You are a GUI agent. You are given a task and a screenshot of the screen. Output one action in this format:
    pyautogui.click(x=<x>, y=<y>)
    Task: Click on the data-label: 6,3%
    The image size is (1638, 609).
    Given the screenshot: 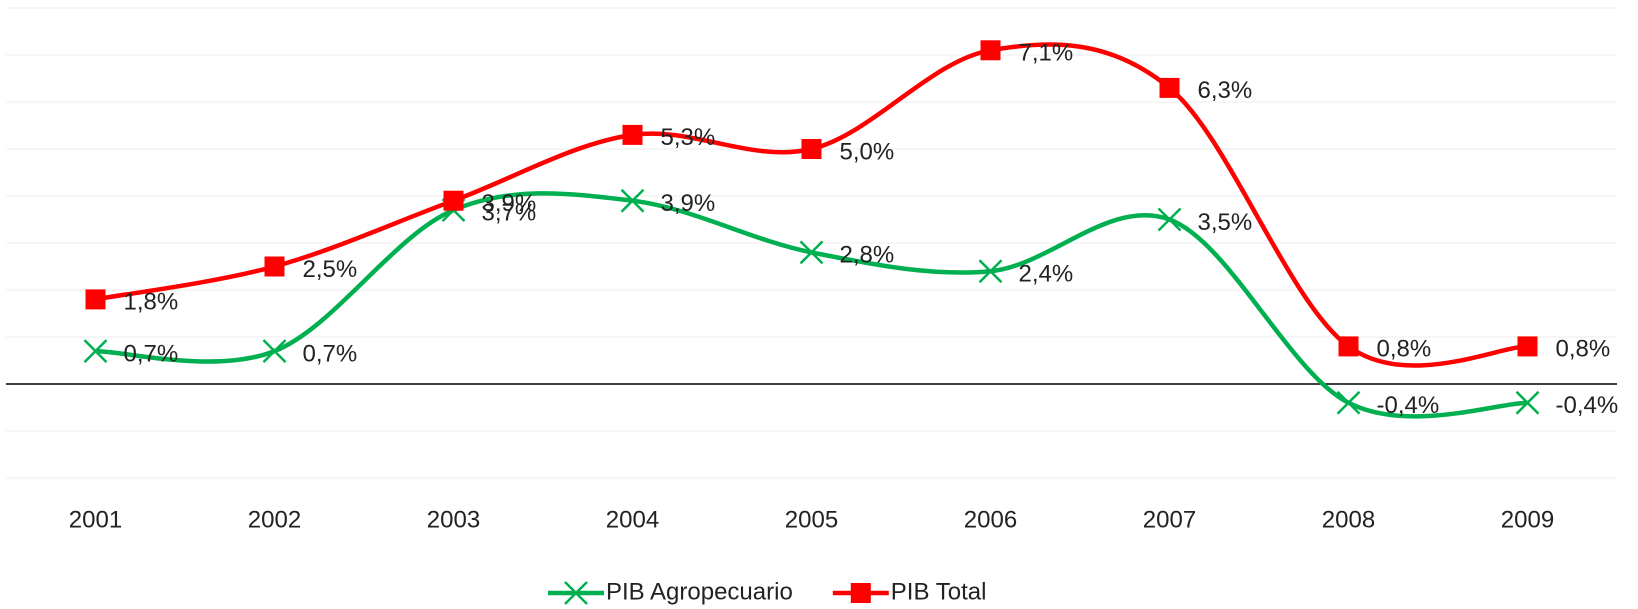 What is the action you would take?
    pyautogui.click(x=1225, y=90)
    